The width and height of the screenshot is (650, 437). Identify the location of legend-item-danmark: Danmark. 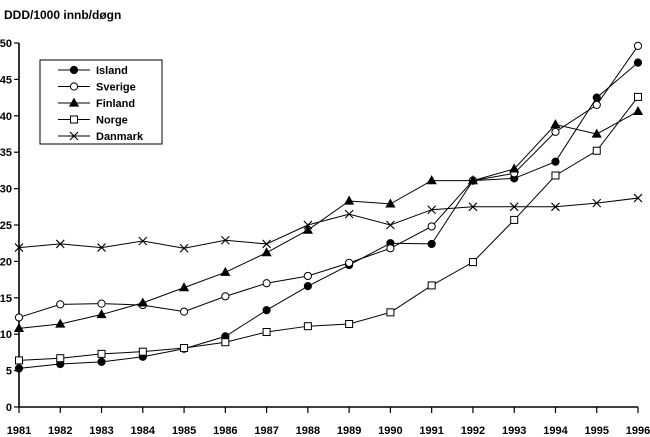
(101, 137).